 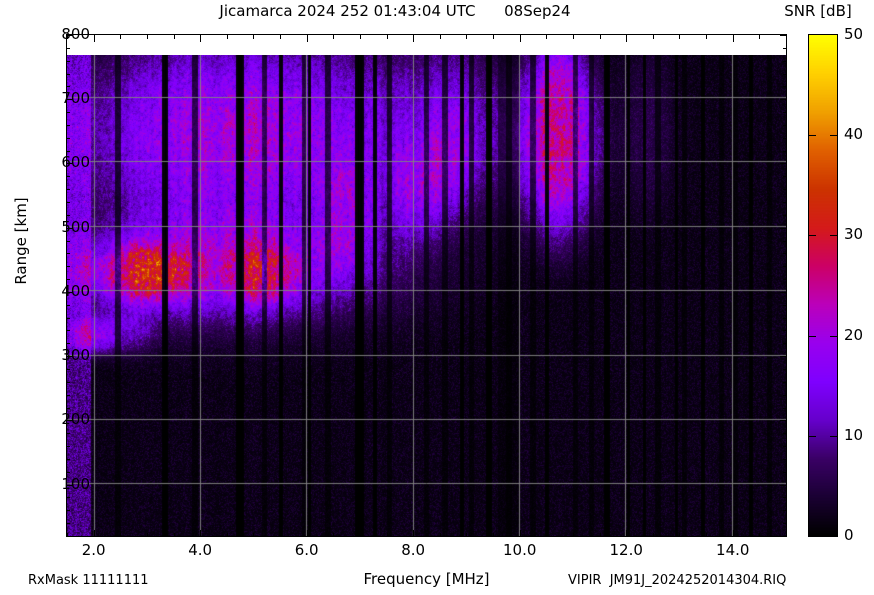 I want to click on colorbar, so click(x=823, y=285).